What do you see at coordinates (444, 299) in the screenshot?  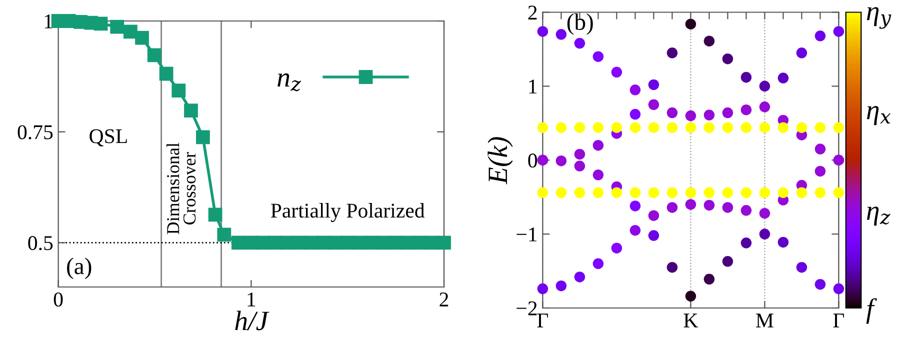 I see `x-tick-label: 2` at bounding box center [444, 299].